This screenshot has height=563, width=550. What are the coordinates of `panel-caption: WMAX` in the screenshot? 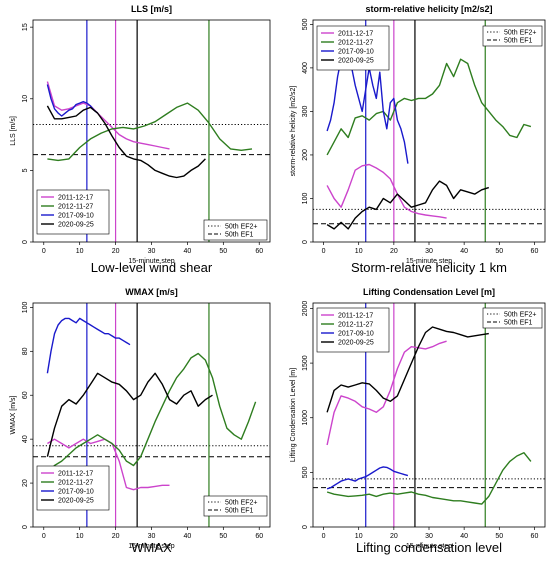 It's located at (151, 547).